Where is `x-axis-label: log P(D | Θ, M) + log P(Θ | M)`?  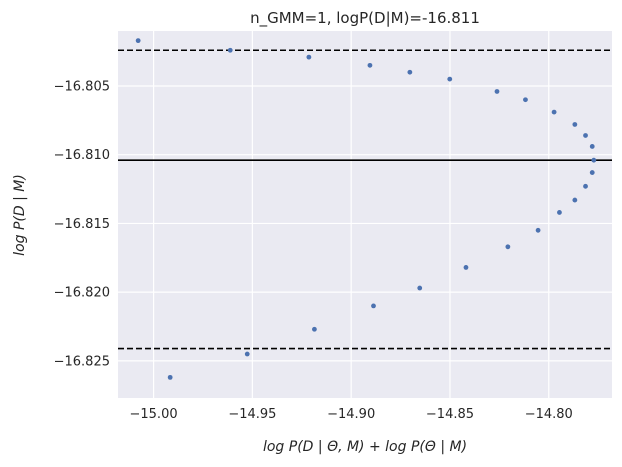 x-axis-label: log P(D | Θ, M) + log P(Θ | M) is located at coordinates (365, 447).